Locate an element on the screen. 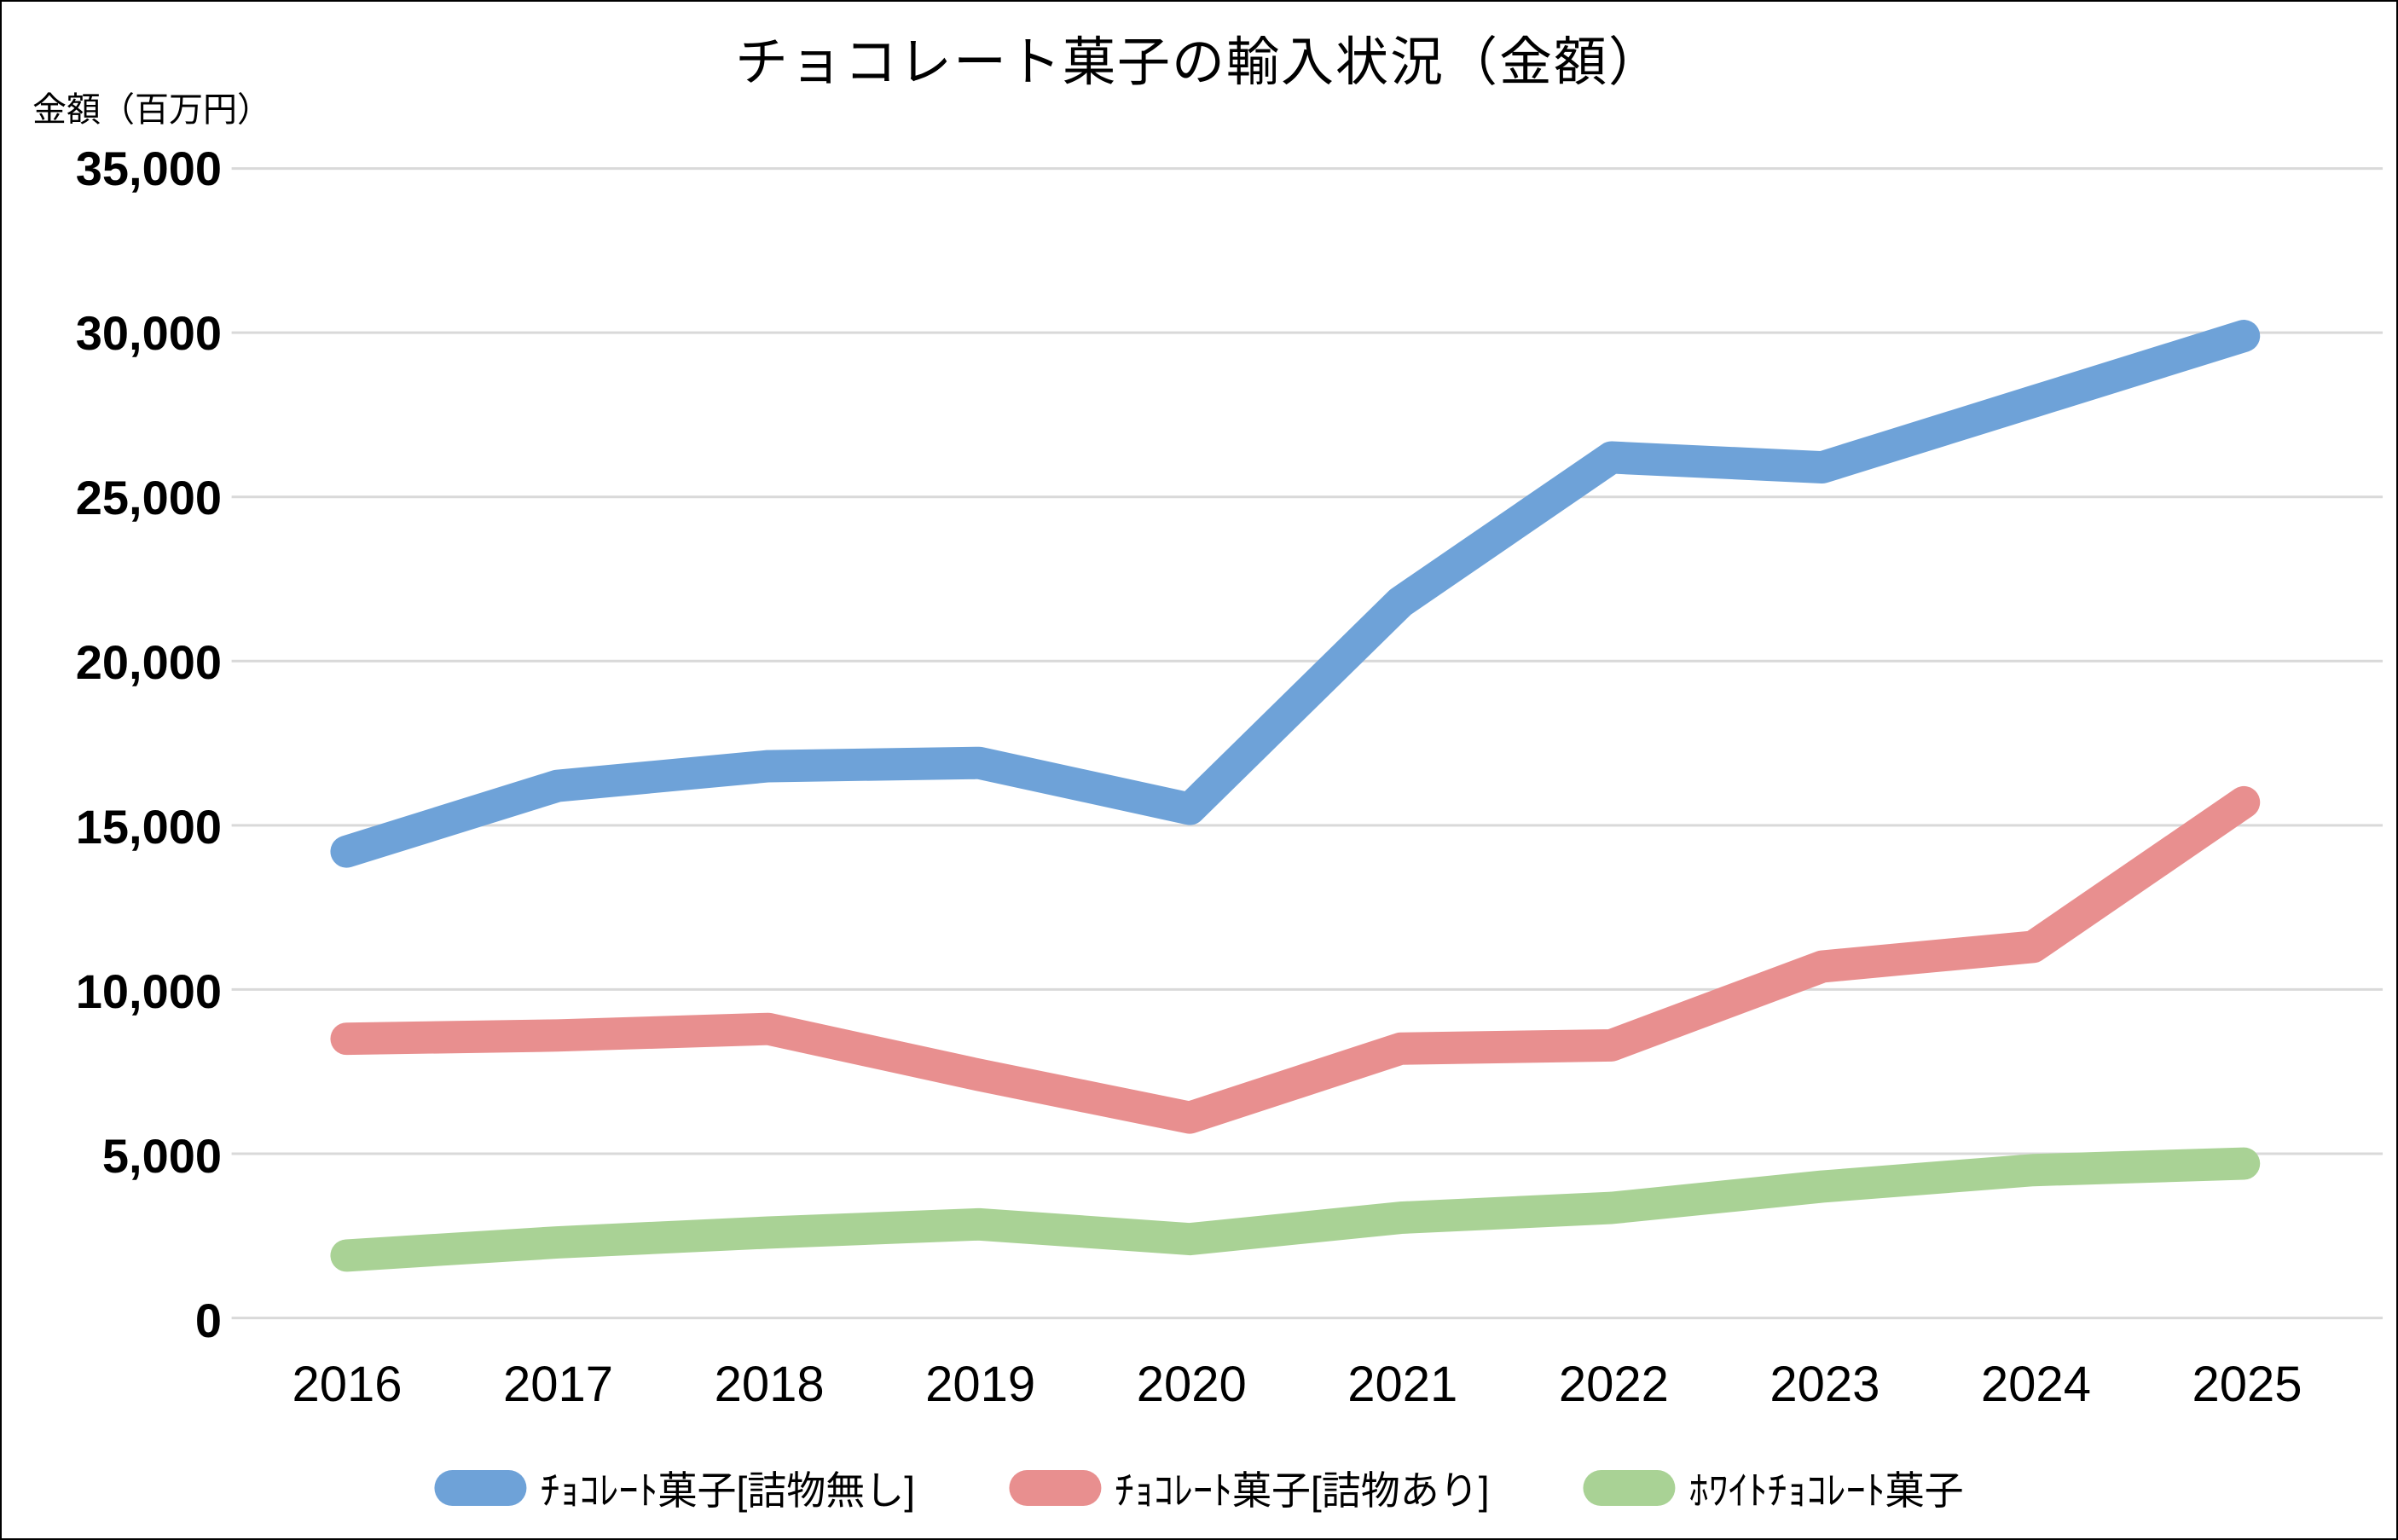  x-tick-label: 2018 is located at coordinates (769, 1384).